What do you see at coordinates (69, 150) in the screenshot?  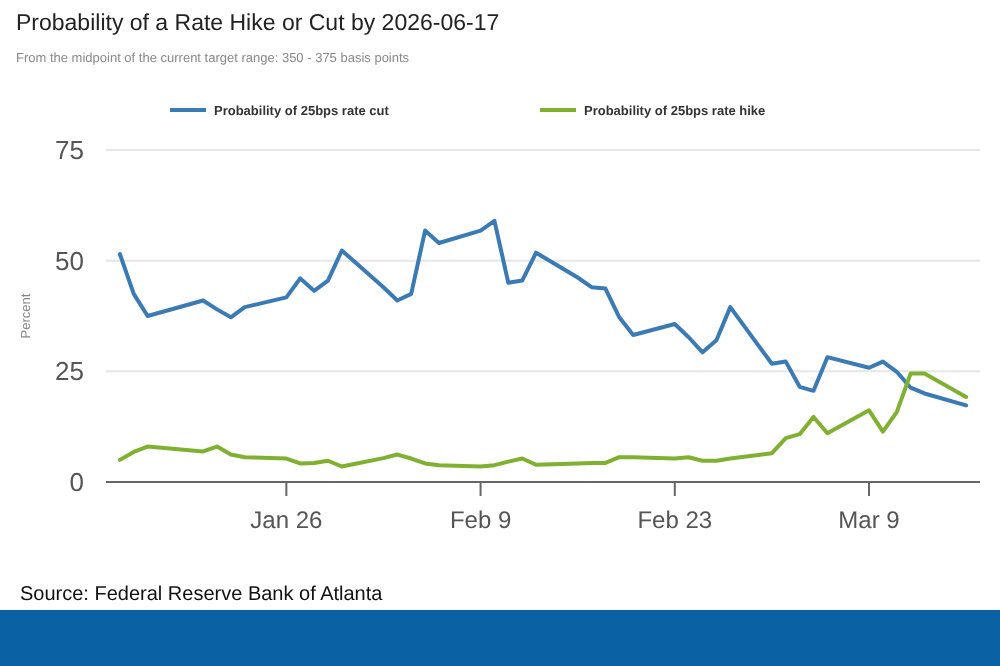 I see `y-tick-label: 75` at bounding box center [69, 150].